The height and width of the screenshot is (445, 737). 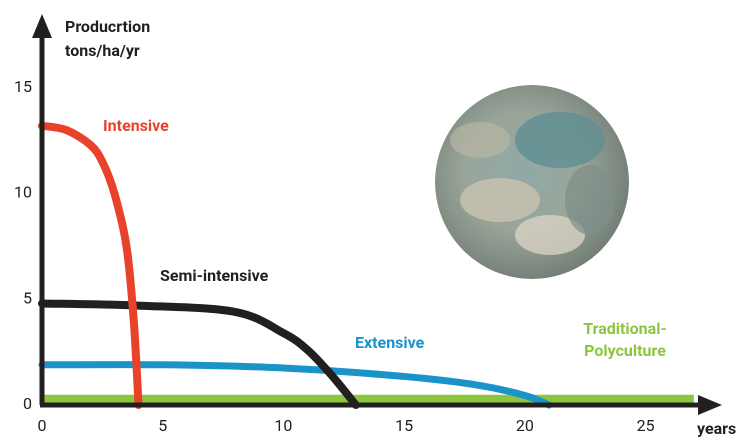 What do you see at coordinates (23, 192) in the screenshot?
I see `y-tick-label: 10` at bounding box center [23, 192].